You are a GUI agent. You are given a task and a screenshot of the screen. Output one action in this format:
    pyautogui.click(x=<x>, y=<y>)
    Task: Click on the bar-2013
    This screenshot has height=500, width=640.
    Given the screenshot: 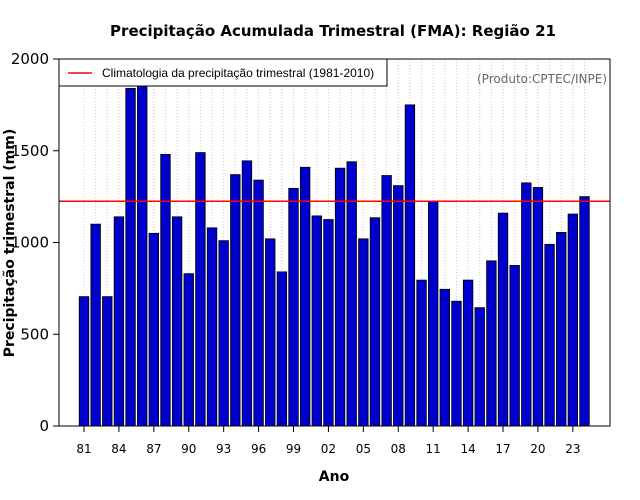 What is the action you would take?
    pyautogui.click(x=456, y=363)
    